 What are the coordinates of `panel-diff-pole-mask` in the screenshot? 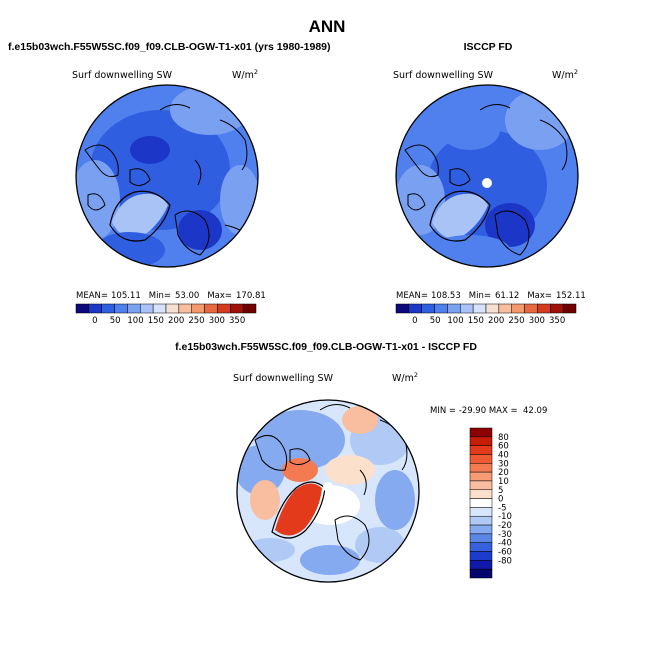 It's located at (328, 487).